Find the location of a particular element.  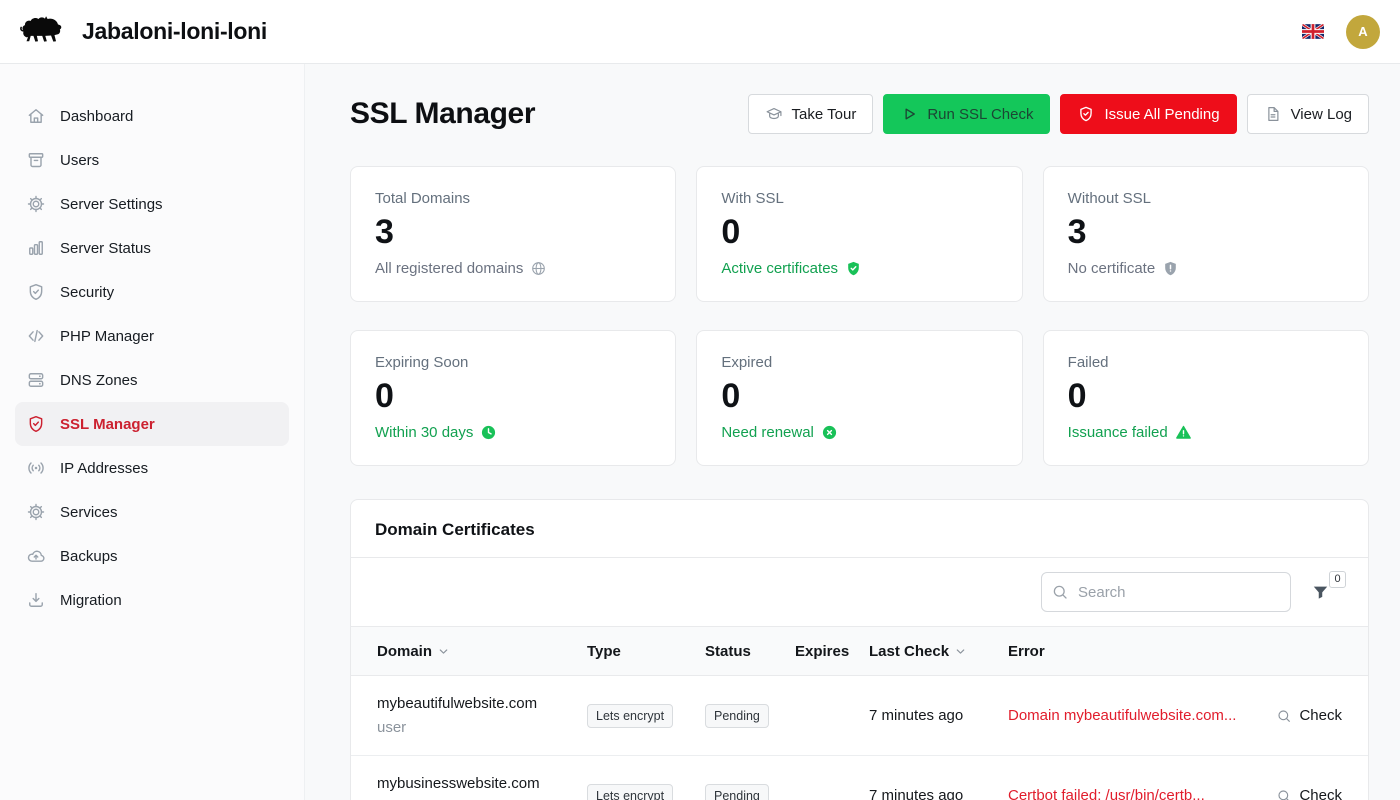

take-tour-button: Take Tour is located at coordinates (810, 114).